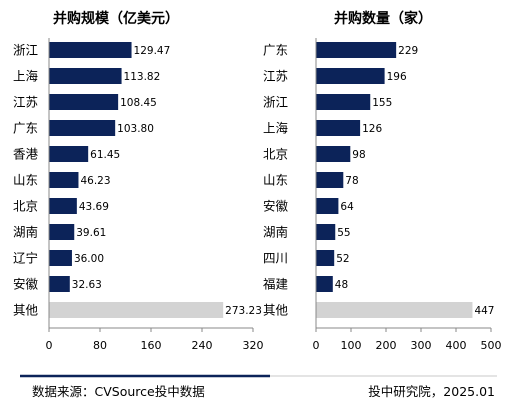 The height and width of the screenshot is (409, 512). I want to click on chart-title: 并购规模（亿美元）, so click(116, 18).